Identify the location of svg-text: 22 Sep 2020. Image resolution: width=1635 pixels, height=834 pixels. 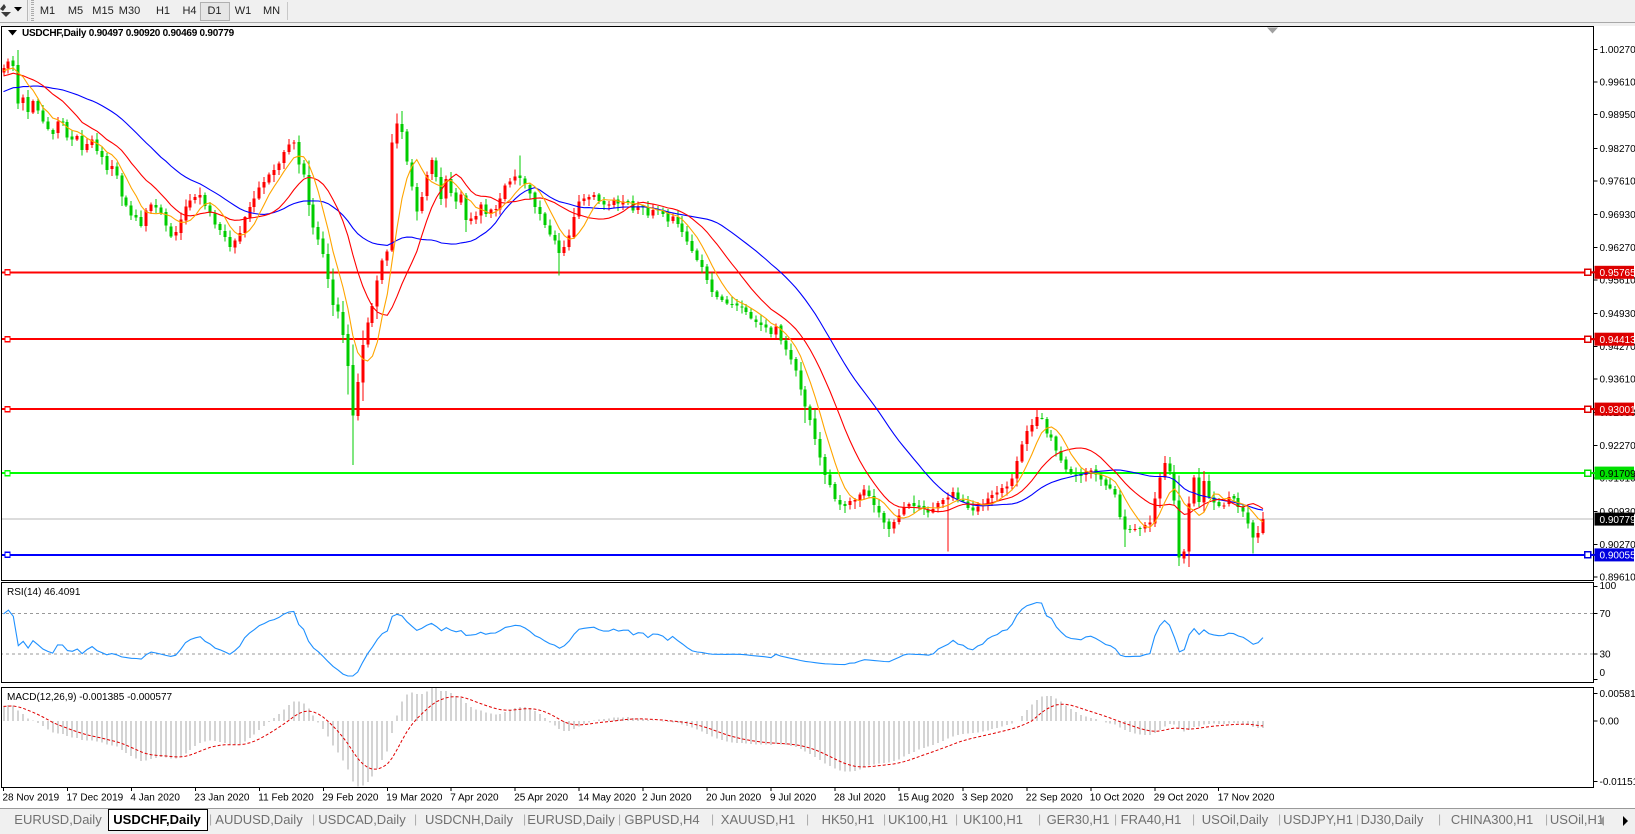
(1054, 798).